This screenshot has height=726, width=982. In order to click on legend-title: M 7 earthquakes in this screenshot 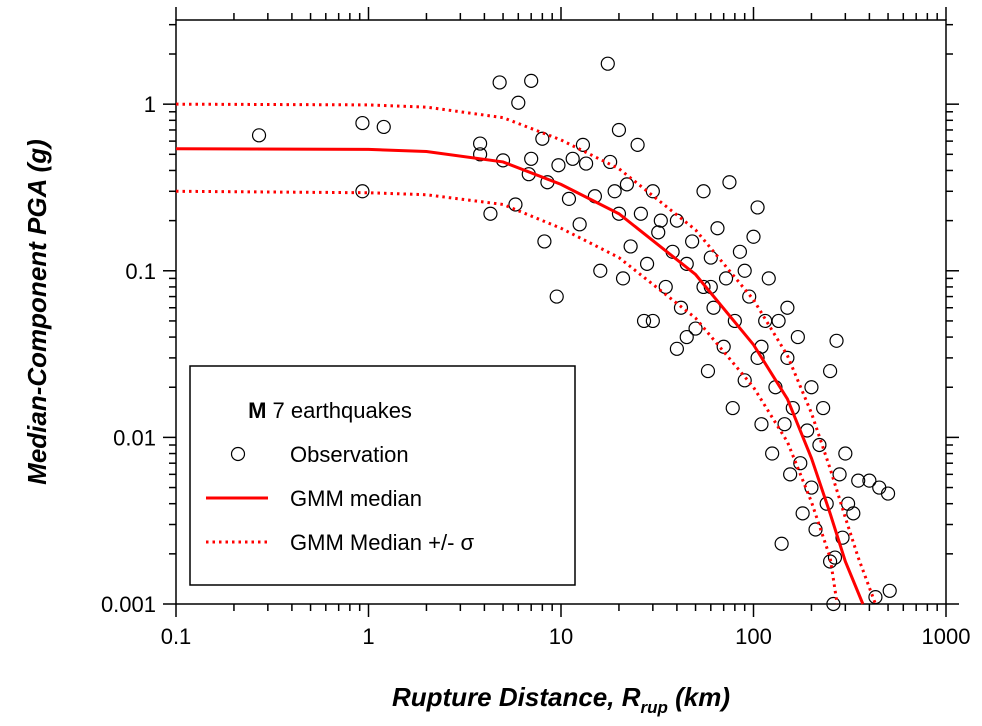, I will do `click(330, 410)`.